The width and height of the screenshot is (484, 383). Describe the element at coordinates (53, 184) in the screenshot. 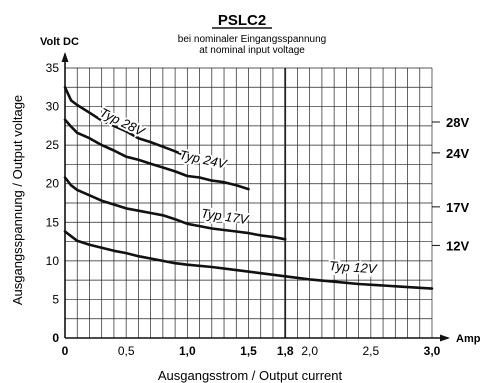

I see `y-tick-label: 20` at that location.